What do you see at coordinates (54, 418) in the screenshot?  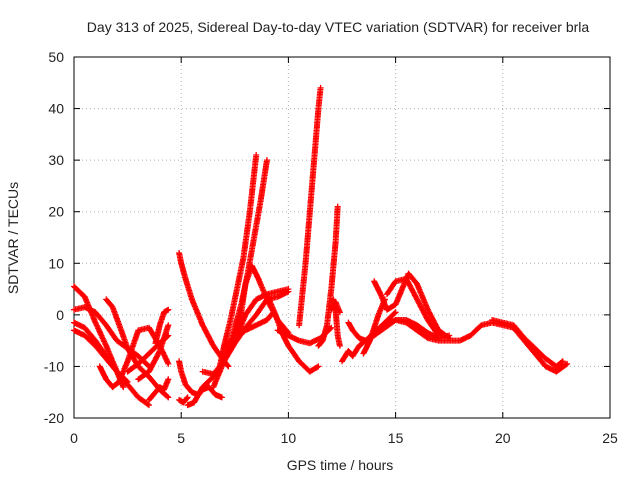 I see `y-tick-label: -20` at bounding box center [54, 418].